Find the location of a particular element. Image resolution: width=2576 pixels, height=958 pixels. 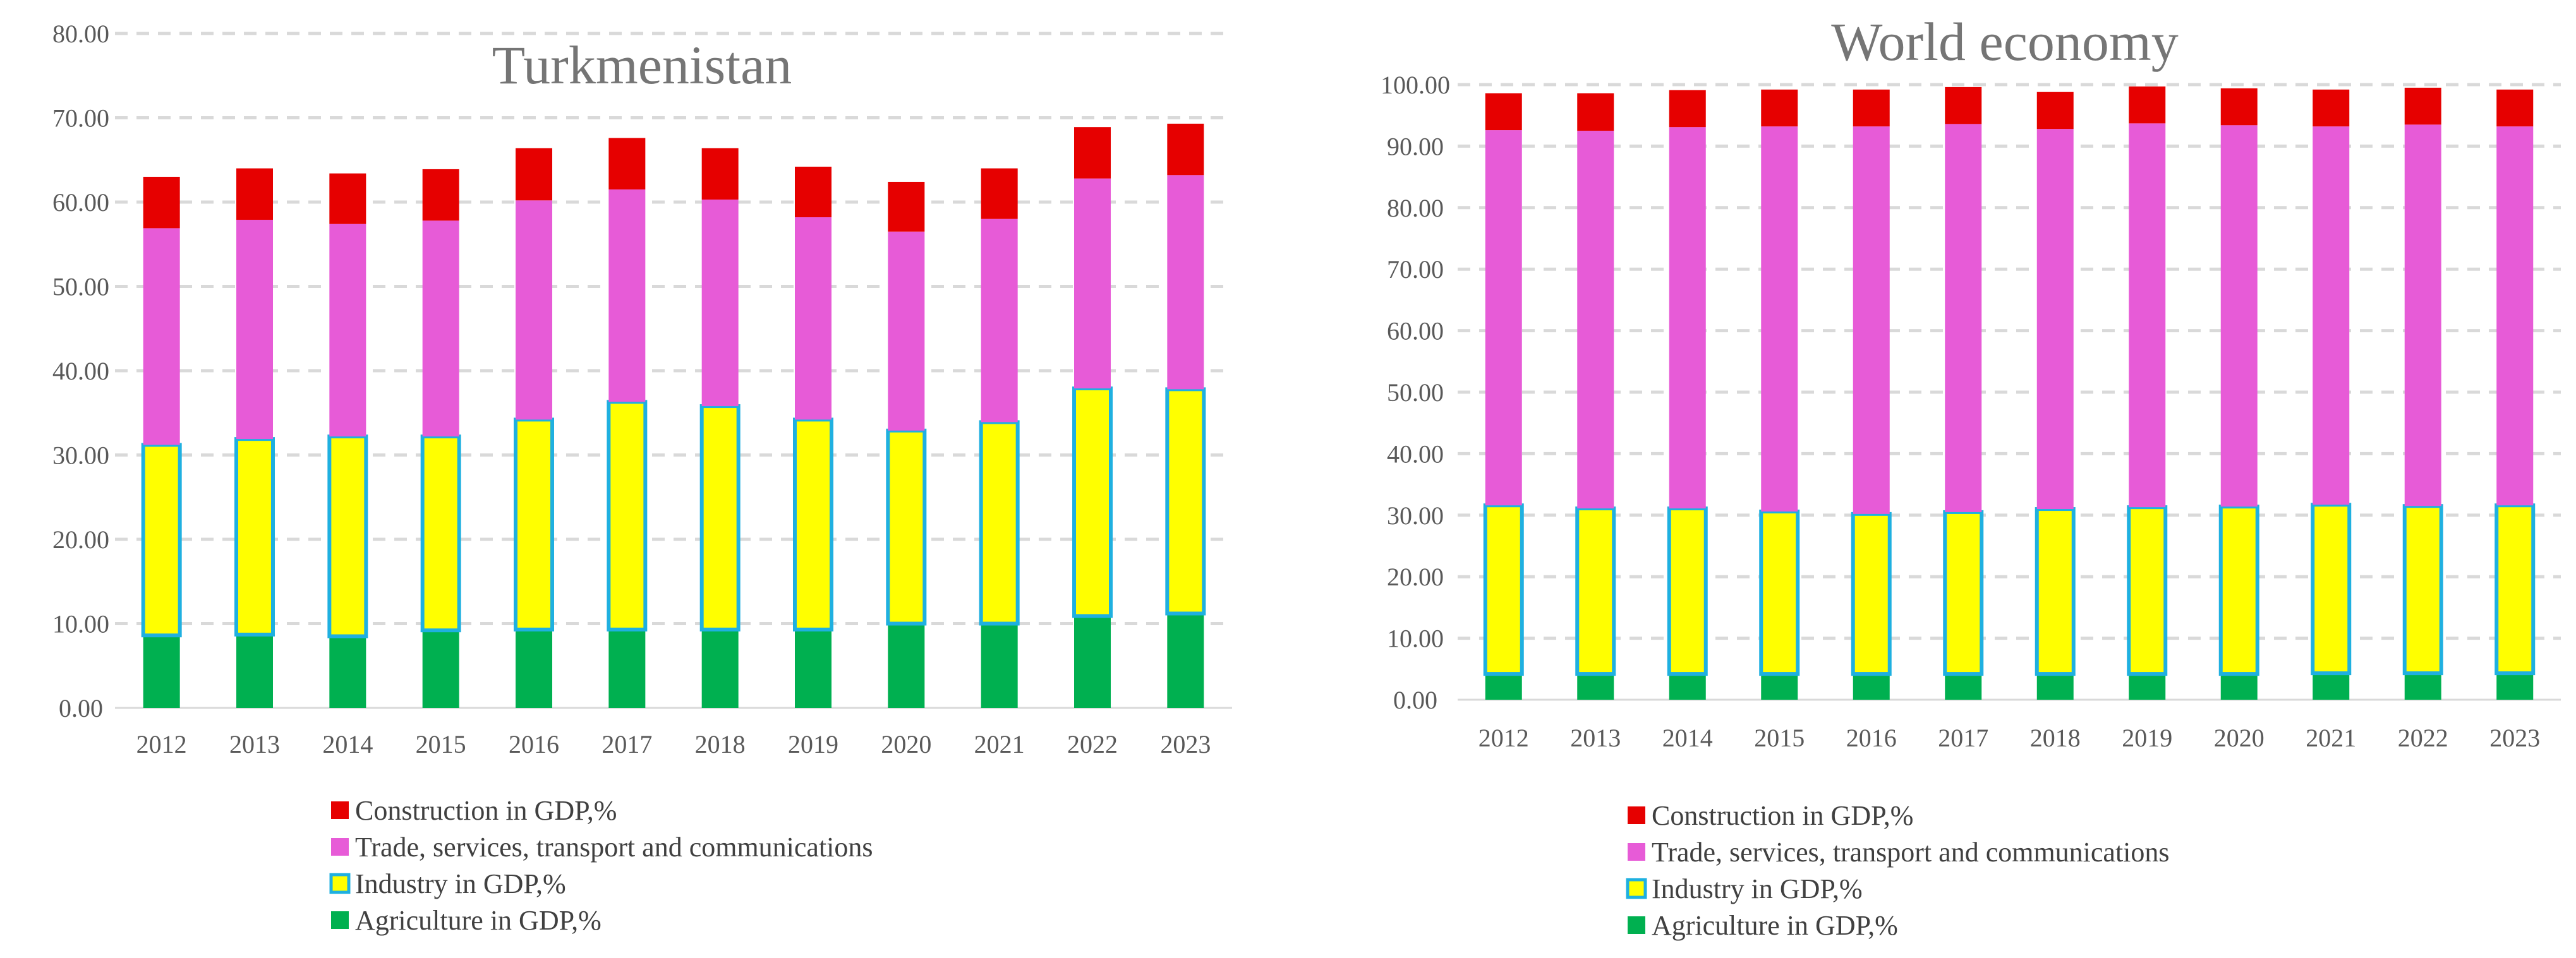

legend-label: Agriculture in GDP,% is located at coordinates (1775, 925).